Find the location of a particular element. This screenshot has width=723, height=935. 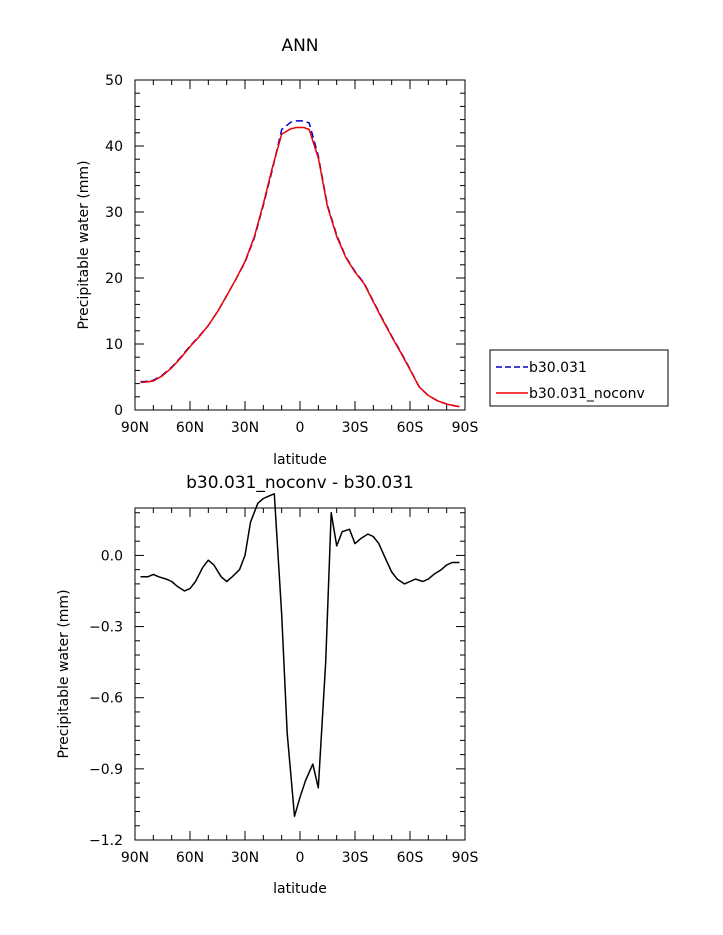

top-x-axis-label: latitude is located at coordinates (300, 460).